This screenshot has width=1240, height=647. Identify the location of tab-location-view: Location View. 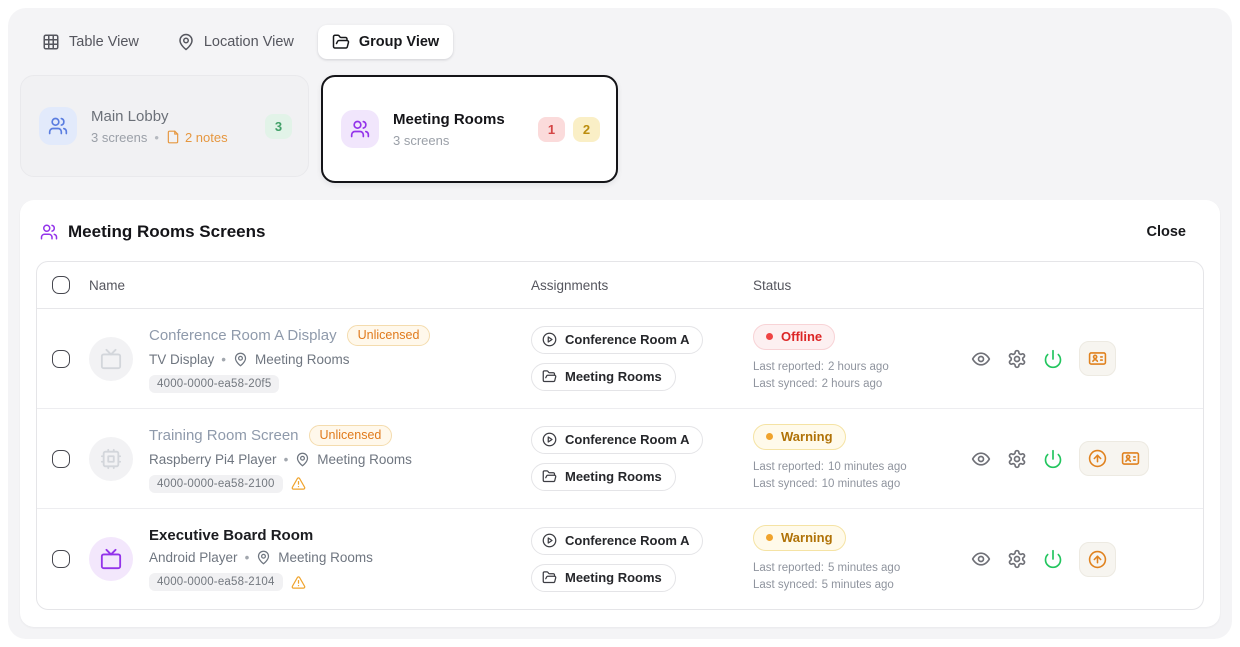
(235, 42).